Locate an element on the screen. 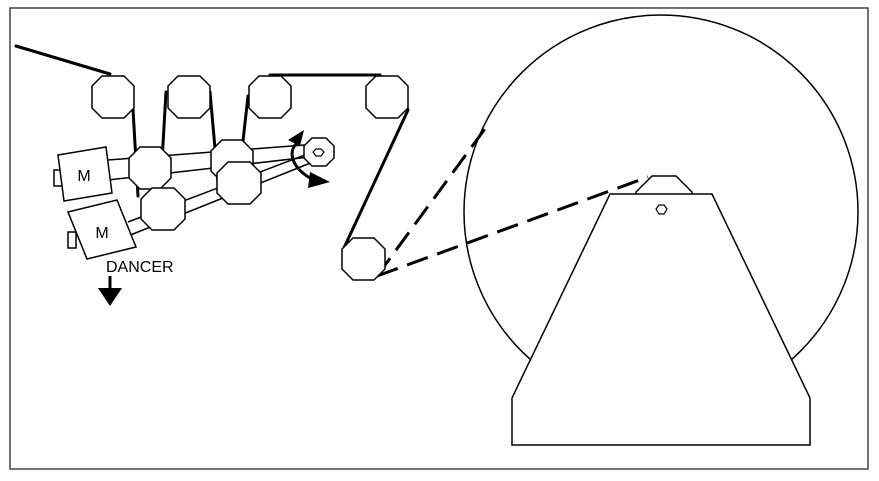 Image resolution: width=879 pixels, height=481 pixels. top-rollers is located at coordinates (250, 97).